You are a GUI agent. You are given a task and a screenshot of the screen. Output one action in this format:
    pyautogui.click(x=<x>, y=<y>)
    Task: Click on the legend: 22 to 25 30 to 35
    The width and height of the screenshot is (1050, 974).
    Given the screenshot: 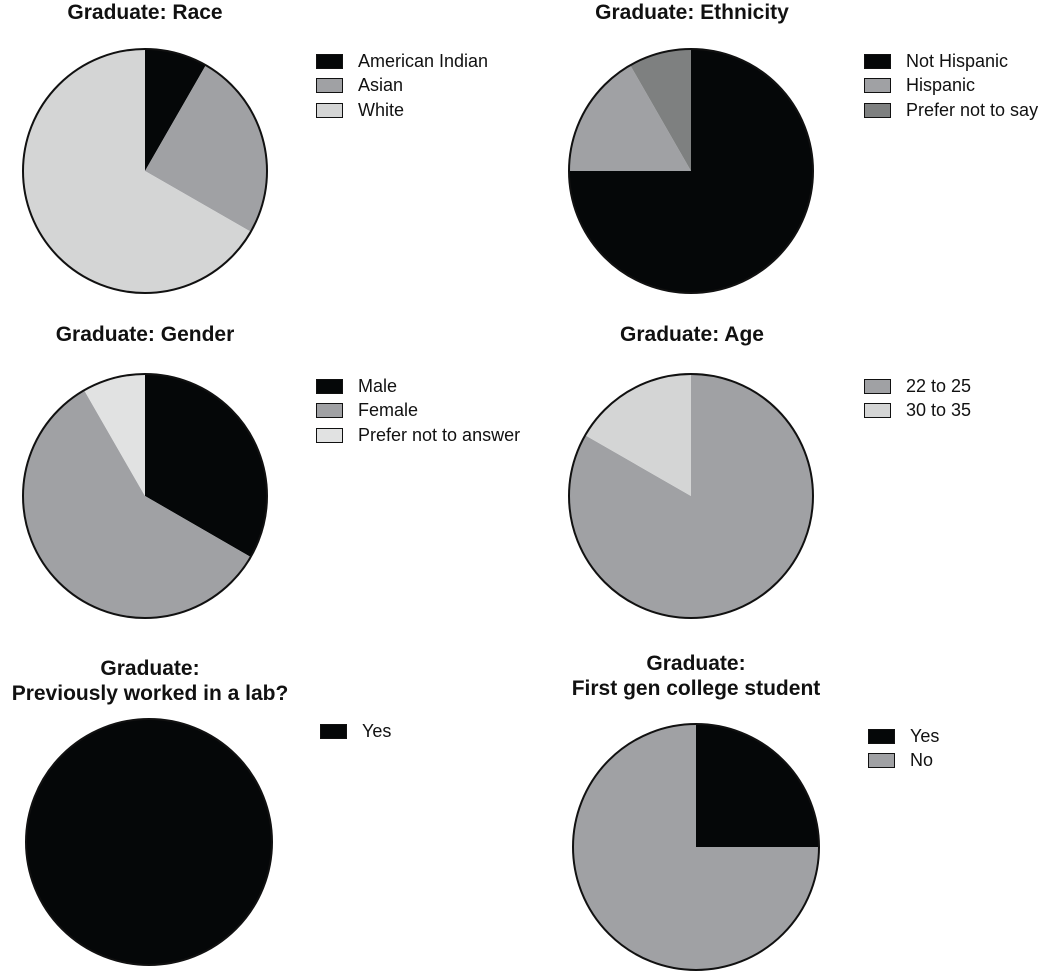 What is the action you would take?
    pyautogui.click(x=917, y=398)
    